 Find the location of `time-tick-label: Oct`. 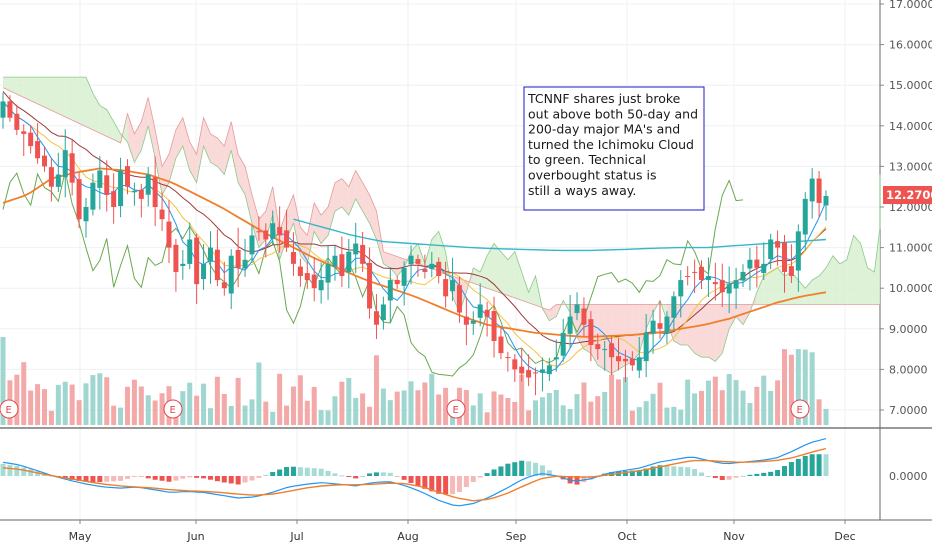

time-tick-label: Oct is located at coordinates (627, 536).